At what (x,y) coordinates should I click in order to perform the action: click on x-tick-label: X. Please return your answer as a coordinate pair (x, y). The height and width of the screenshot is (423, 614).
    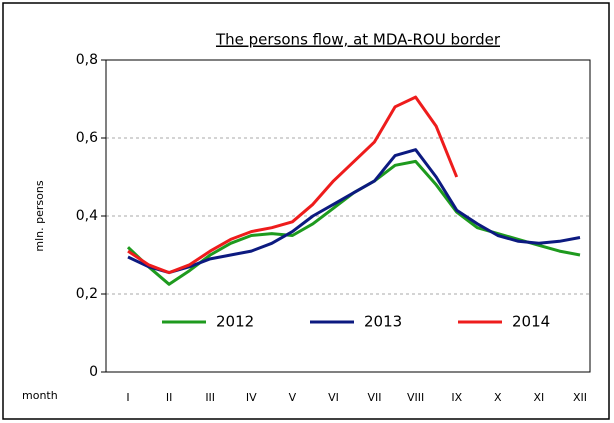
    Looking at the image, I should click on (498, 397).